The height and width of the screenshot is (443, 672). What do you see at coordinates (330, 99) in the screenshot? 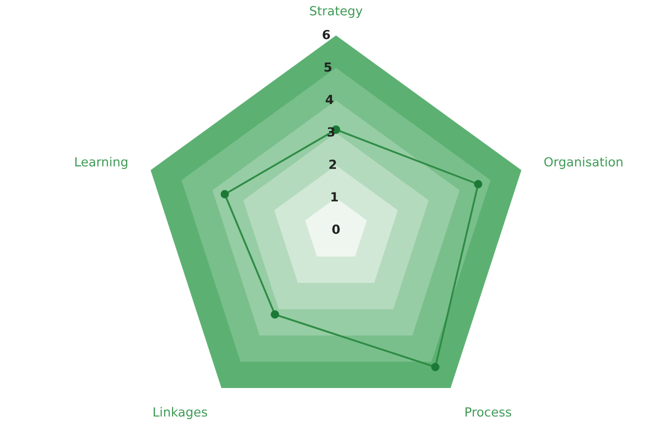
I see `y-tick-label: 4` at bounding box center [330, 99].